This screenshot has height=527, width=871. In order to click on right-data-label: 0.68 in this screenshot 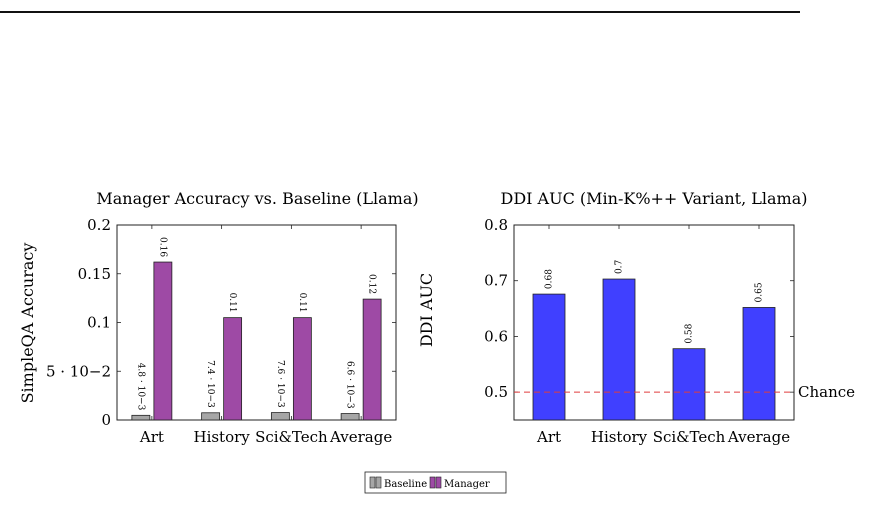, I will do `click(550, 279)`.